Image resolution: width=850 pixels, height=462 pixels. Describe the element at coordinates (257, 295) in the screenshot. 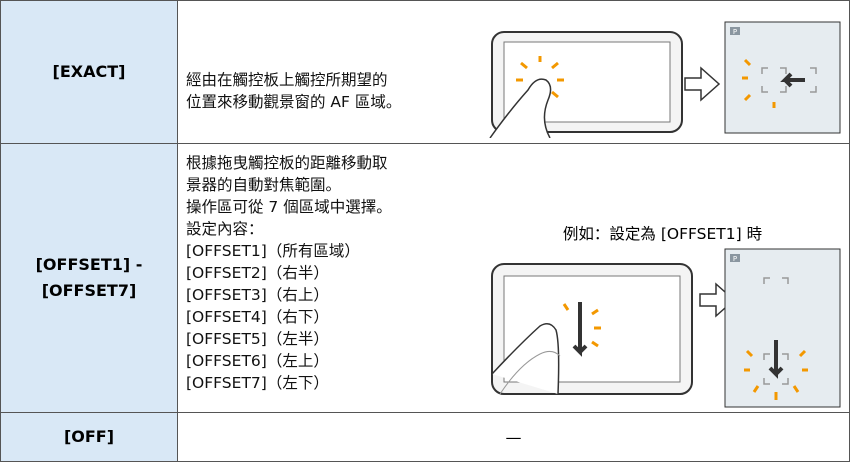

I see `text-line: [OFFSET3]（右上）` at that location.